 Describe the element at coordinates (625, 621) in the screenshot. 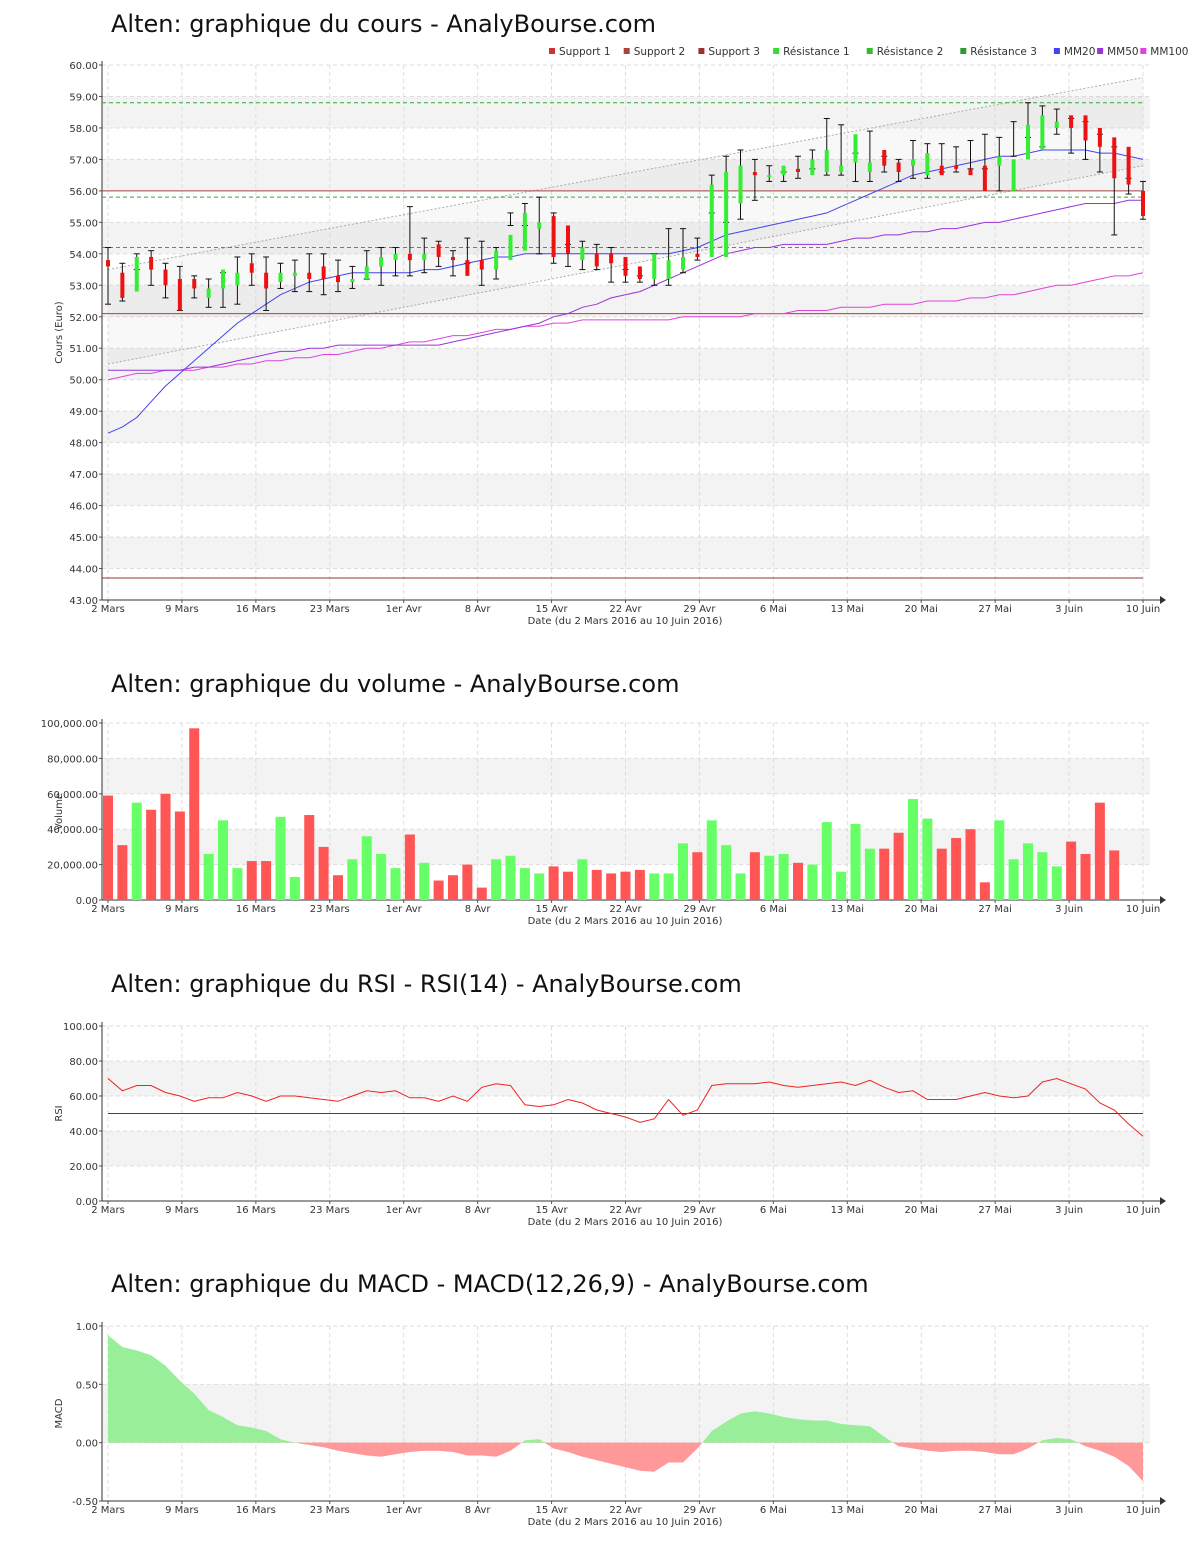

I see `price-xlabel: Date (du 2 Mars 2016 au 10 Juin 2016)` at that location.